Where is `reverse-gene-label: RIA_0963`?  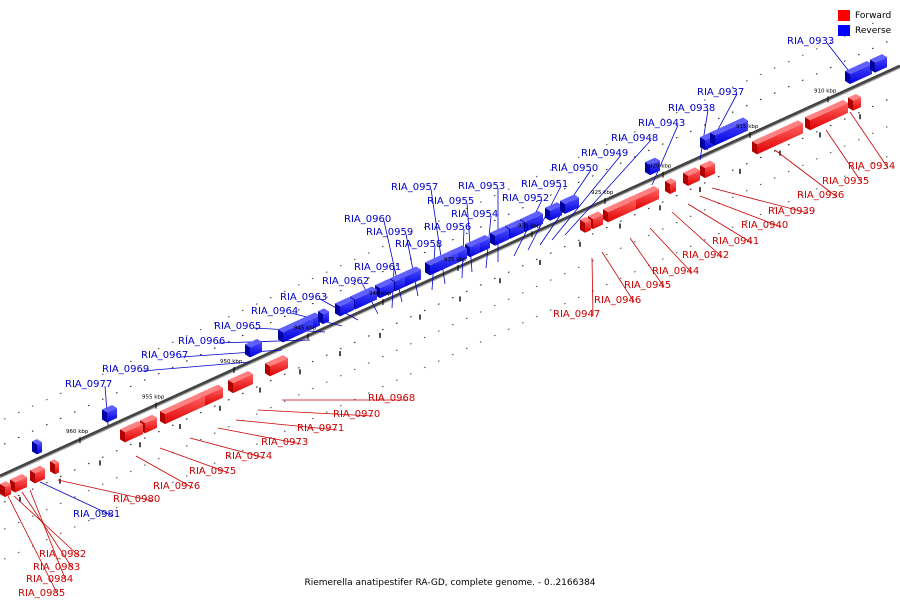 reverse-gene-label: RIA_0963 is located at coordinates (303, 297).